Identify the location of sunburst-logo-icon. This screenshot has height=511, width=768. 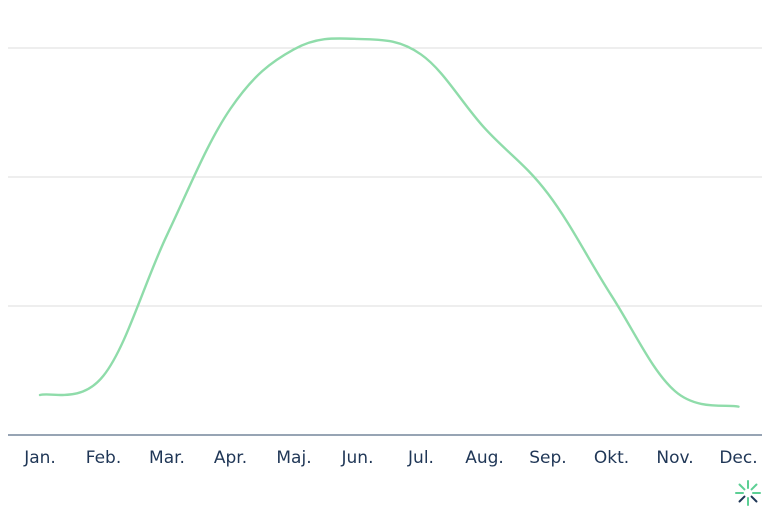
(748, 493).